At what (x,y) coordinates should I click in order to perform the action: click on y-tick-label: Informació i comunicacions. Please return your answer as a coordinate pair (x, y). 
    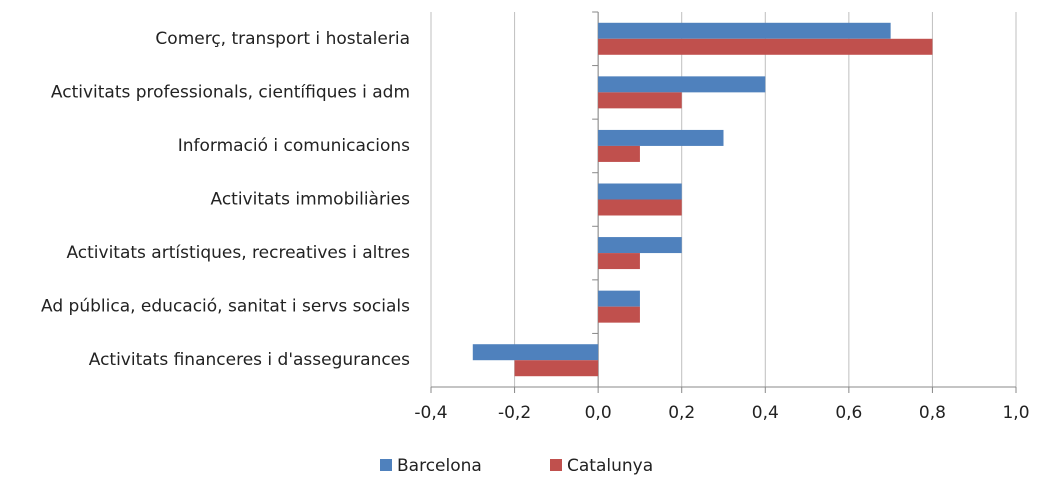
    Looking at the image, I should click on (294, 146).